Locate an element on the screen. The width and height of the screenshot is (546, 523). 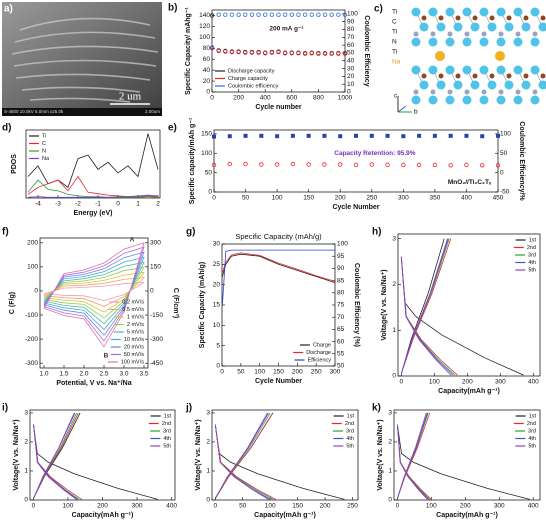
sem-background is located at coordinates (82, 59).